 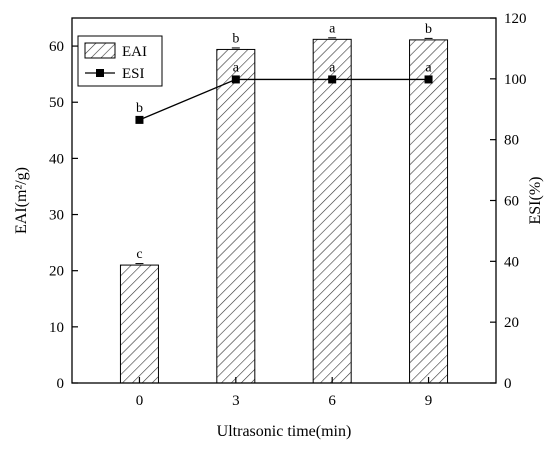 What do you see at coordinates (56, 272) in the screenshot?
I see `left-axis-tick-label: 20` at bounding box center [56, 272].